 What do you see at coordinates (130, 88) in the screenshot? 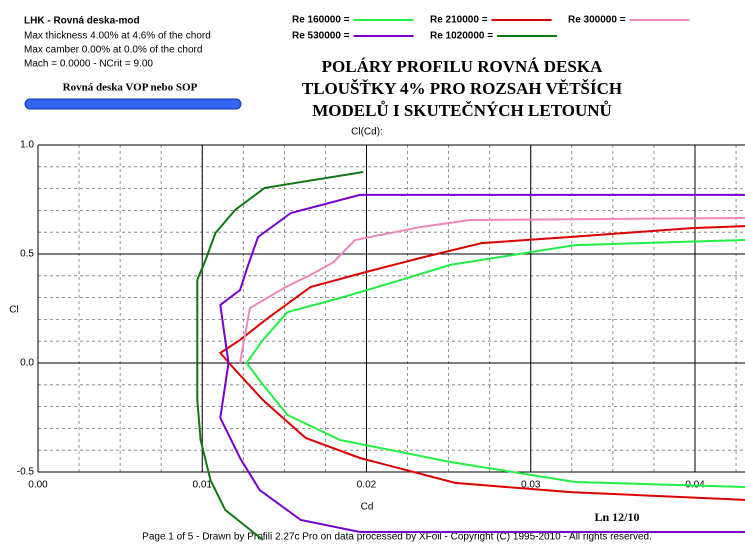
I see `badge-text: Rovná deska VOP nebo SOP` at bounding box center [130, 88].